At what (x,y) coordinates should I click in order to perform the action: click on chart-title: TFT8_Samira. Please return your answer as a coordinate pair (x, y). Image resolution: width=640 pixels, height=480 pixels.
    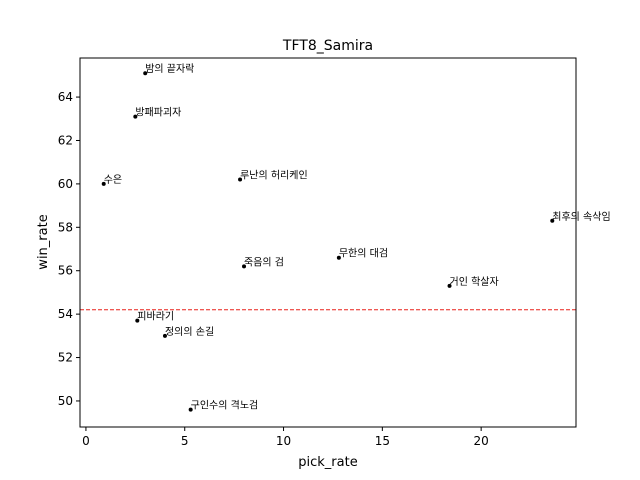
    Looking at the image, I should click on (327, 46).